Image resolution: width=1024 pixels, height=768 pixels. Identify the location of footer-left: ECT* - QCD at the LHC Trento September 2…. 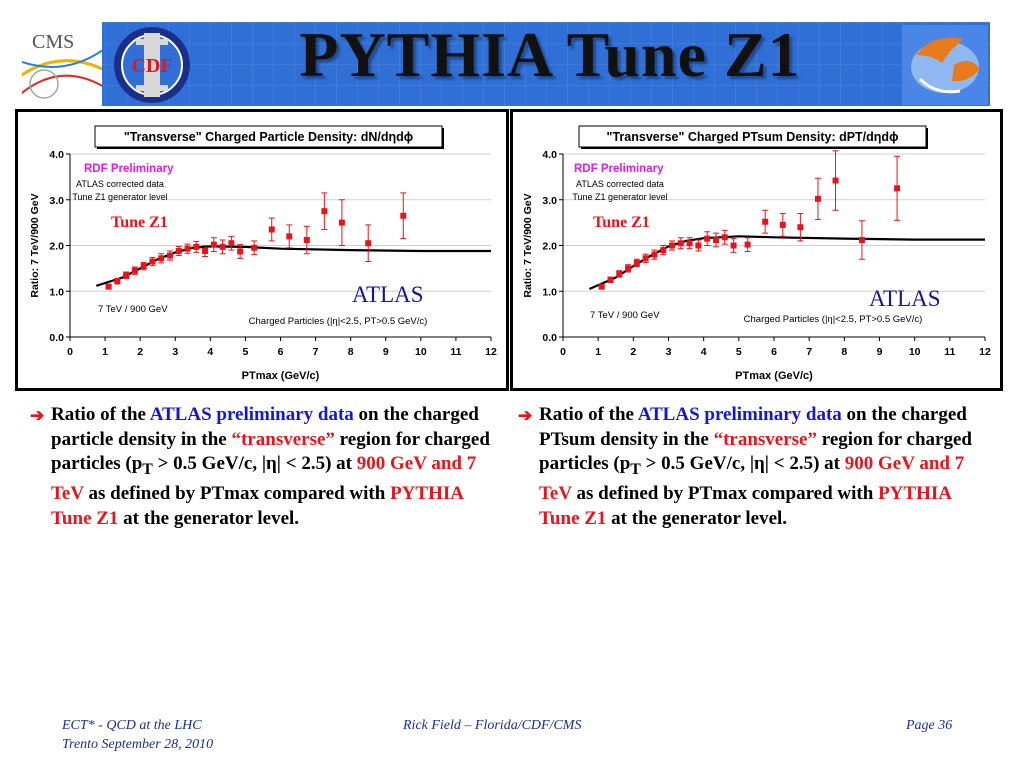
(137, 735).